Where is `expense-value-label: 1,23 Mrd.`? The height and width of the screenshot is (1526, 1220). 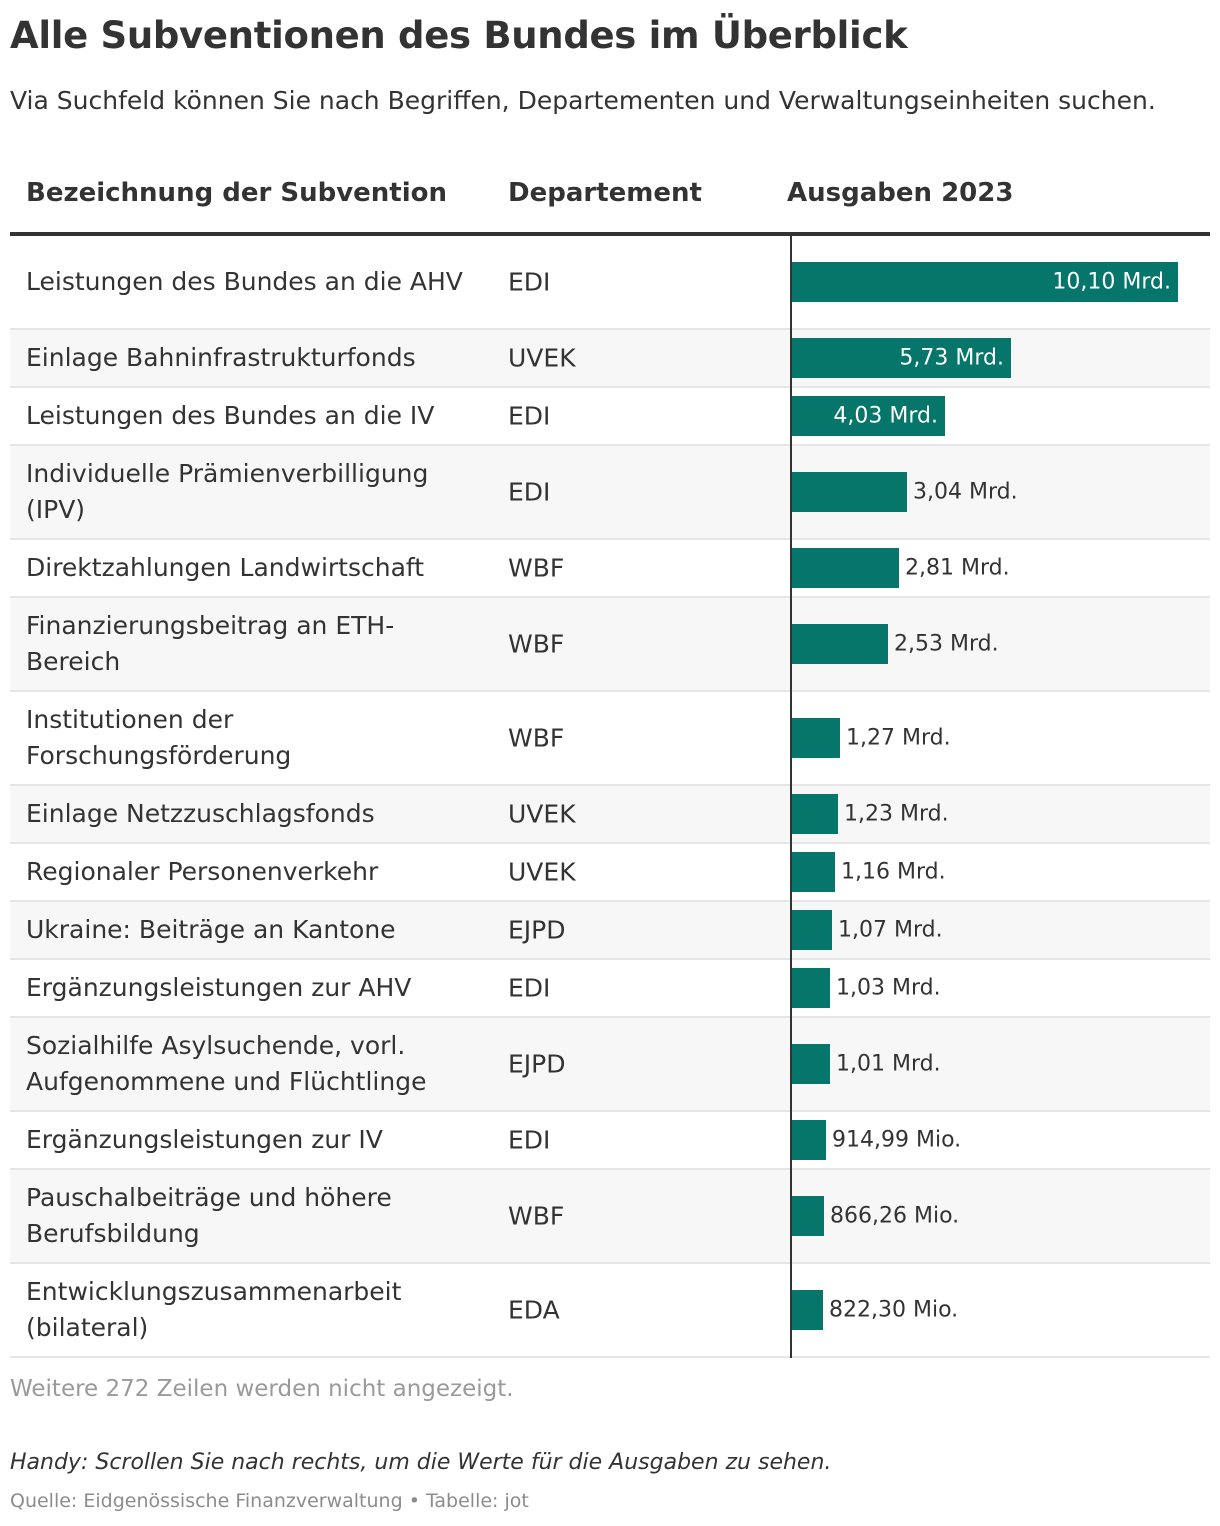 expense-value-label: 1,23 Mrd. is located at coordinates (896, 814).